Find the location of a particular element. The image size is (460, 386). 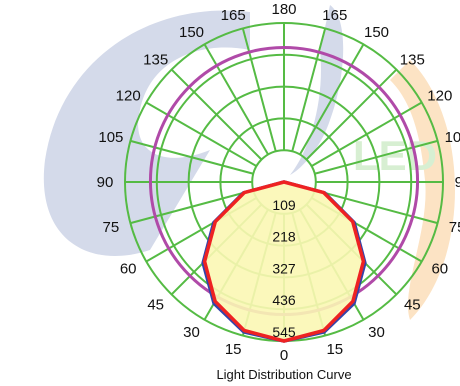

angle-label-12: 90 is located at coordinates (457, 182).